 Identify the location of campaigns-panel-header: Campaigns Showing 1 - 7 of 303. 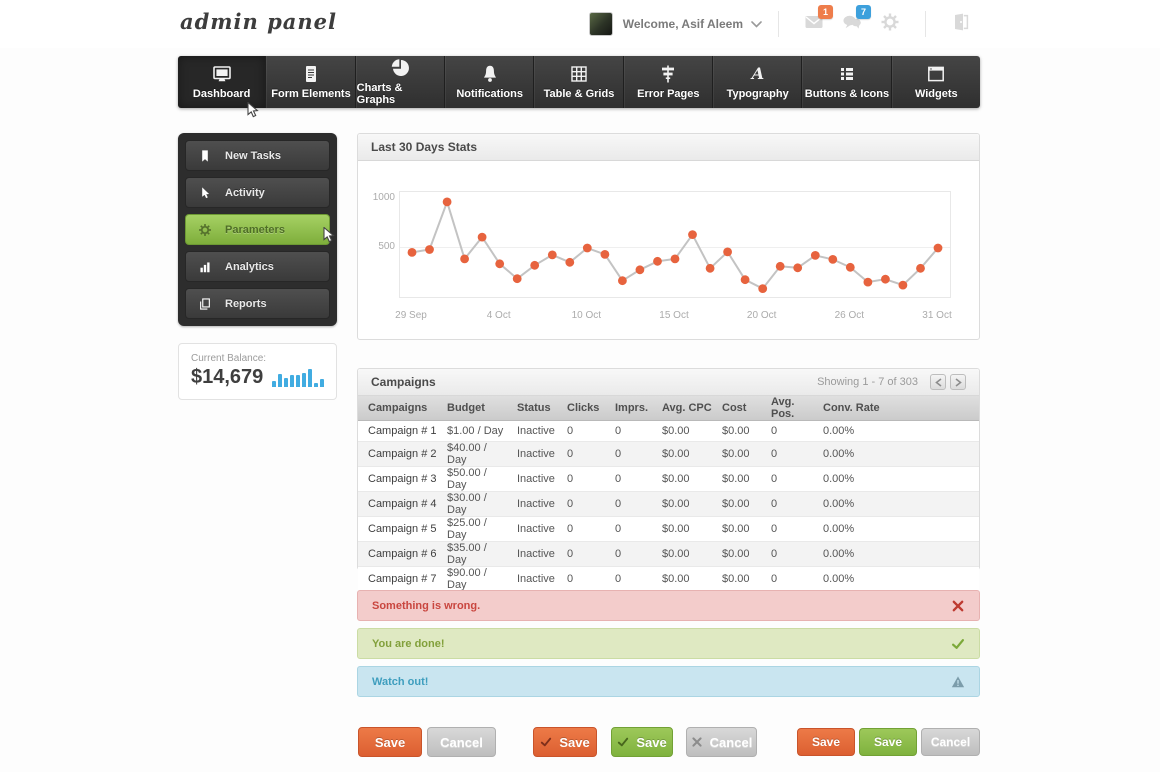
(668, 382).